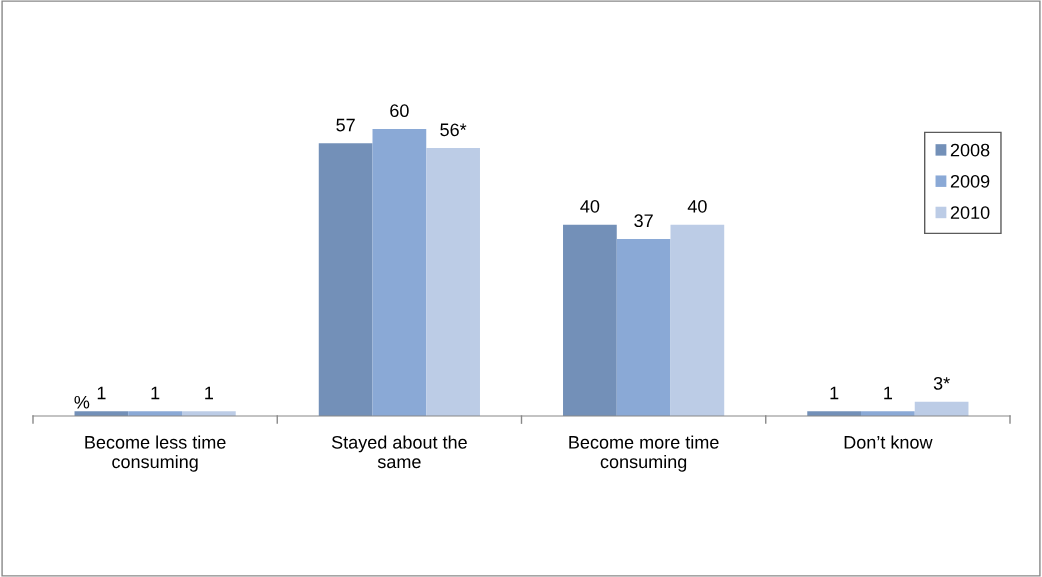 Image resolution: width=1042 pixels, height=577 pixels. What do you see at coordinates (399, 111) in the screenshot?
I see `data-label: 60` at bounding box center [399, 111].